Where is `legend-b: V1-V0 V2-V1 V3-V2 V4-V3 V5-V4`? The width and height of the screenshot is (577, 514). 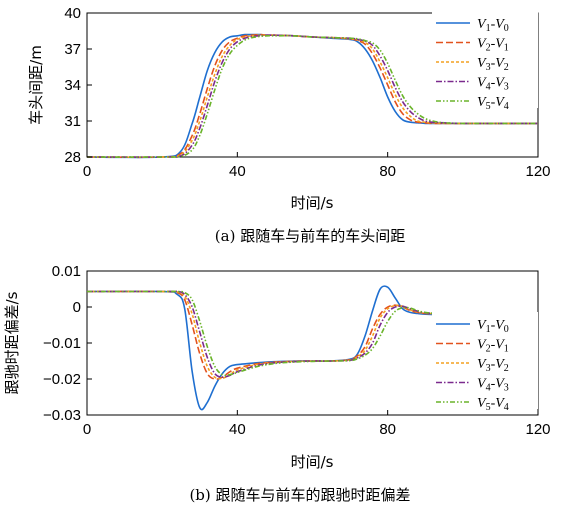 legend-b: V1-V0 V2-V1 V3-V2 V4-V3 V5-V4 is located at coordinates (485, 362).